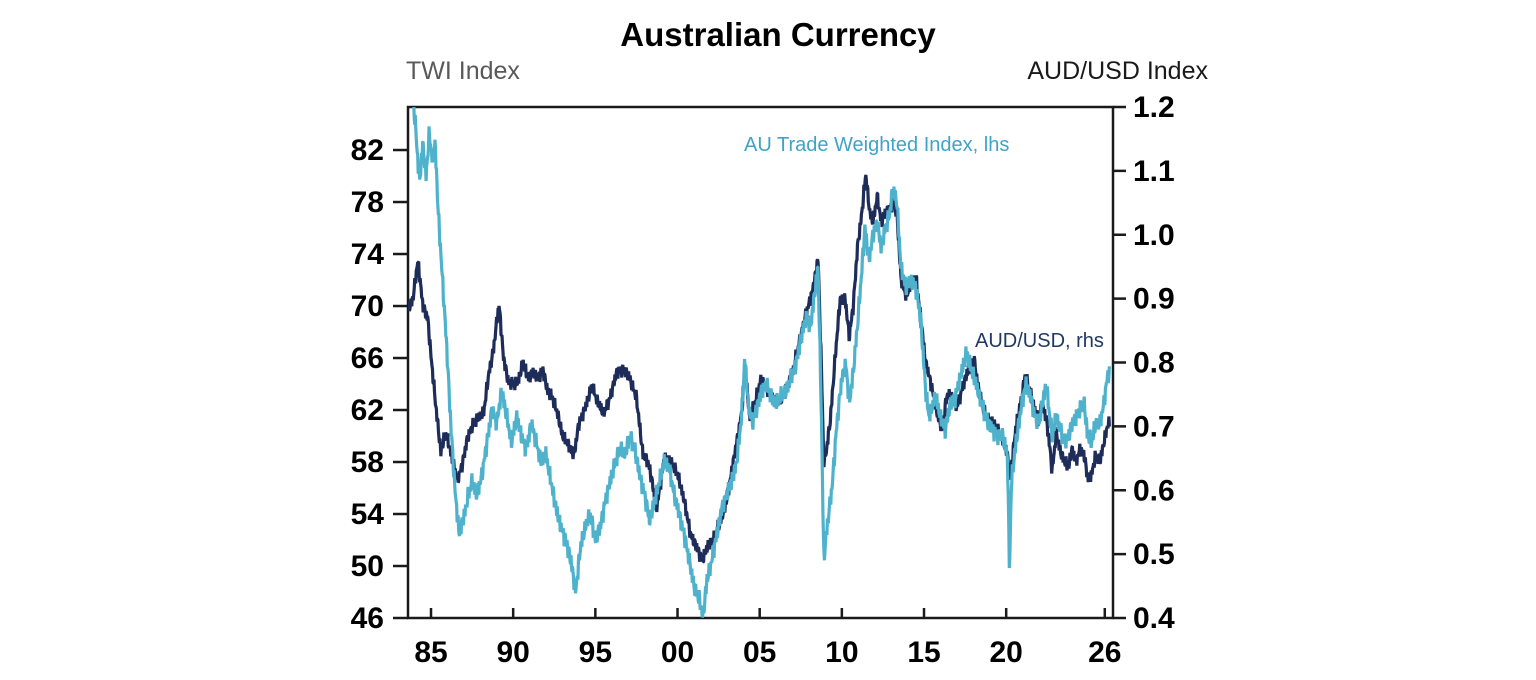  I want to click on right-axis-tick-label: 0.5, so click(1154, 554).